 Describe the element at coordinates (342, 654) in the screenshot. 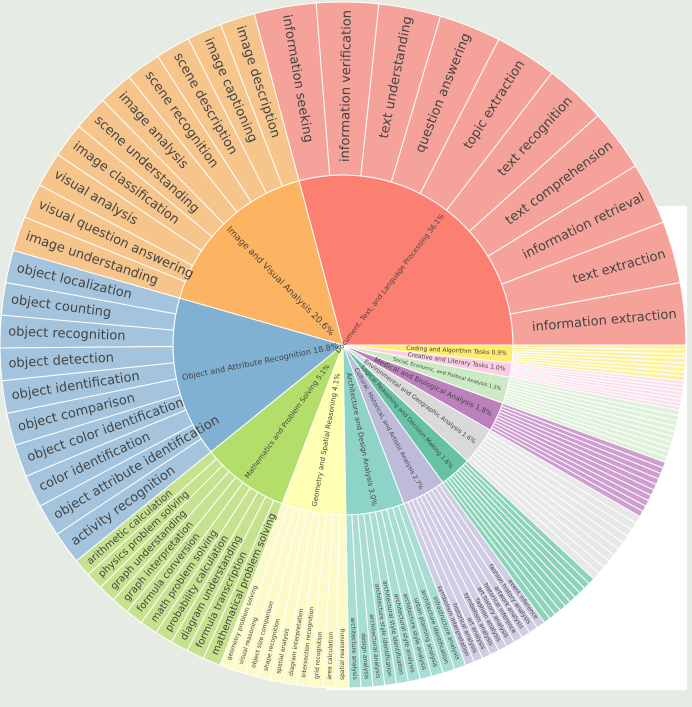

I see `subtask-label: spatial reasoning` at that location.